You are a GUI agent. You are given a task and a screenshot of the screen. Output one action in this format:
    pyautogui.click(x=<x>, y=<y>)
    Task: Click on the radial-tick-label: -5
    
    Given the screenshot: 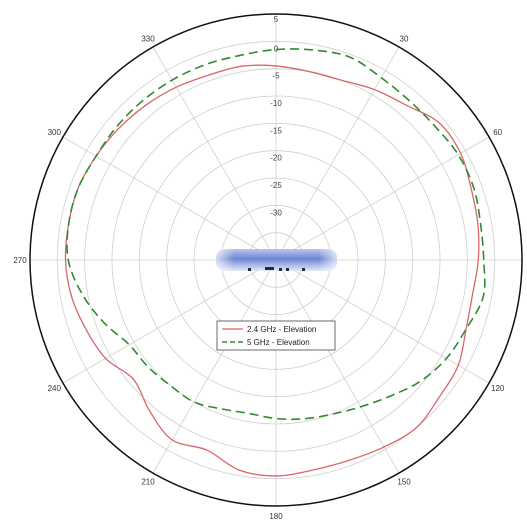 What is the action you would take?
    pyautogui.click(x=276, y=76)
    